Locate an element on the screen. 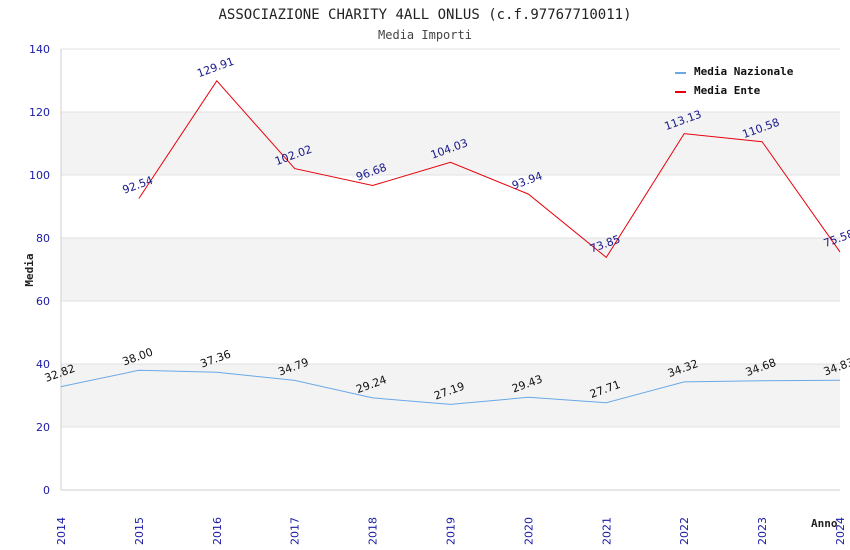 The image size is (850, 550). y-tick-label: 140 is located at coordinates (39, 49).